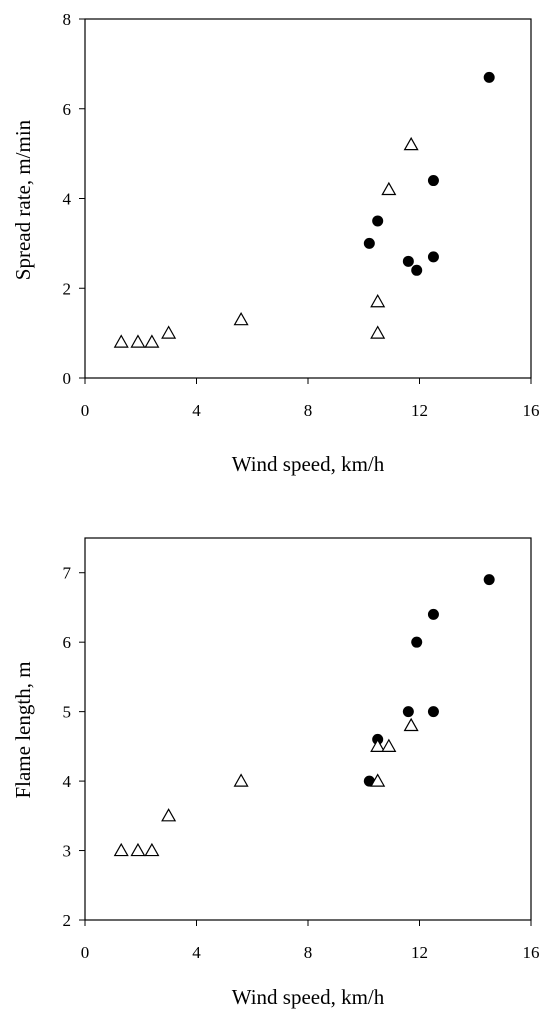  Describe the element at coordinates (67, 573) in the screenshot. I see `y-tick-label: 7` at that location.